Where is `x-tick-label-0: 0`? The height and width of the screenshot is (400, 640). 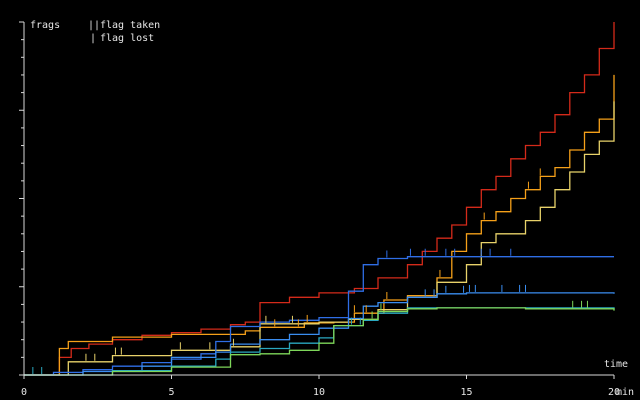
x-tick-label-0: 0 is located at coordinates (24, 392).